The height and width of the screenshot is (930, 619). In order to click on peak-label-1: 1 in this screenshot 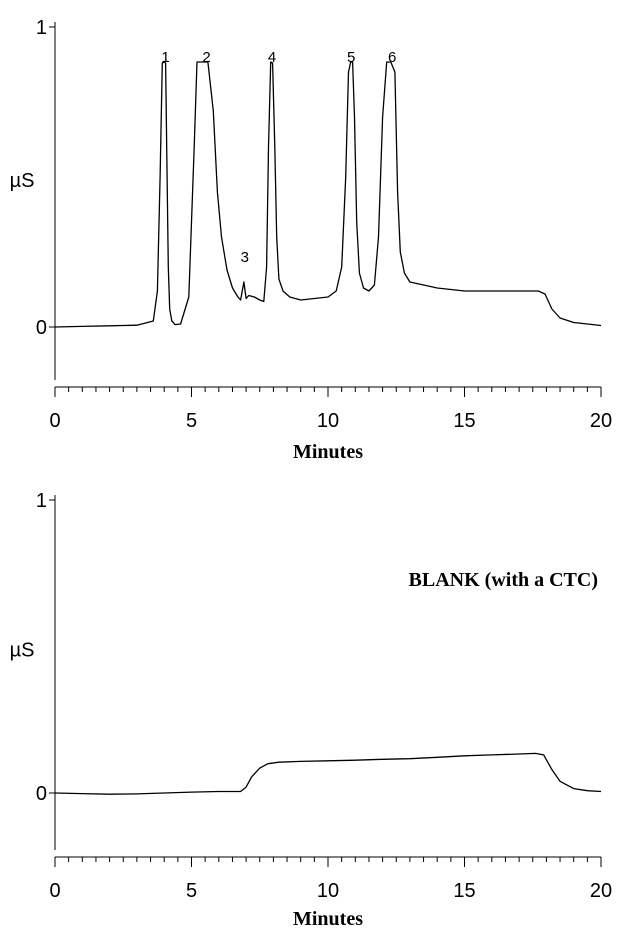, I will do `click(165, 57)`.